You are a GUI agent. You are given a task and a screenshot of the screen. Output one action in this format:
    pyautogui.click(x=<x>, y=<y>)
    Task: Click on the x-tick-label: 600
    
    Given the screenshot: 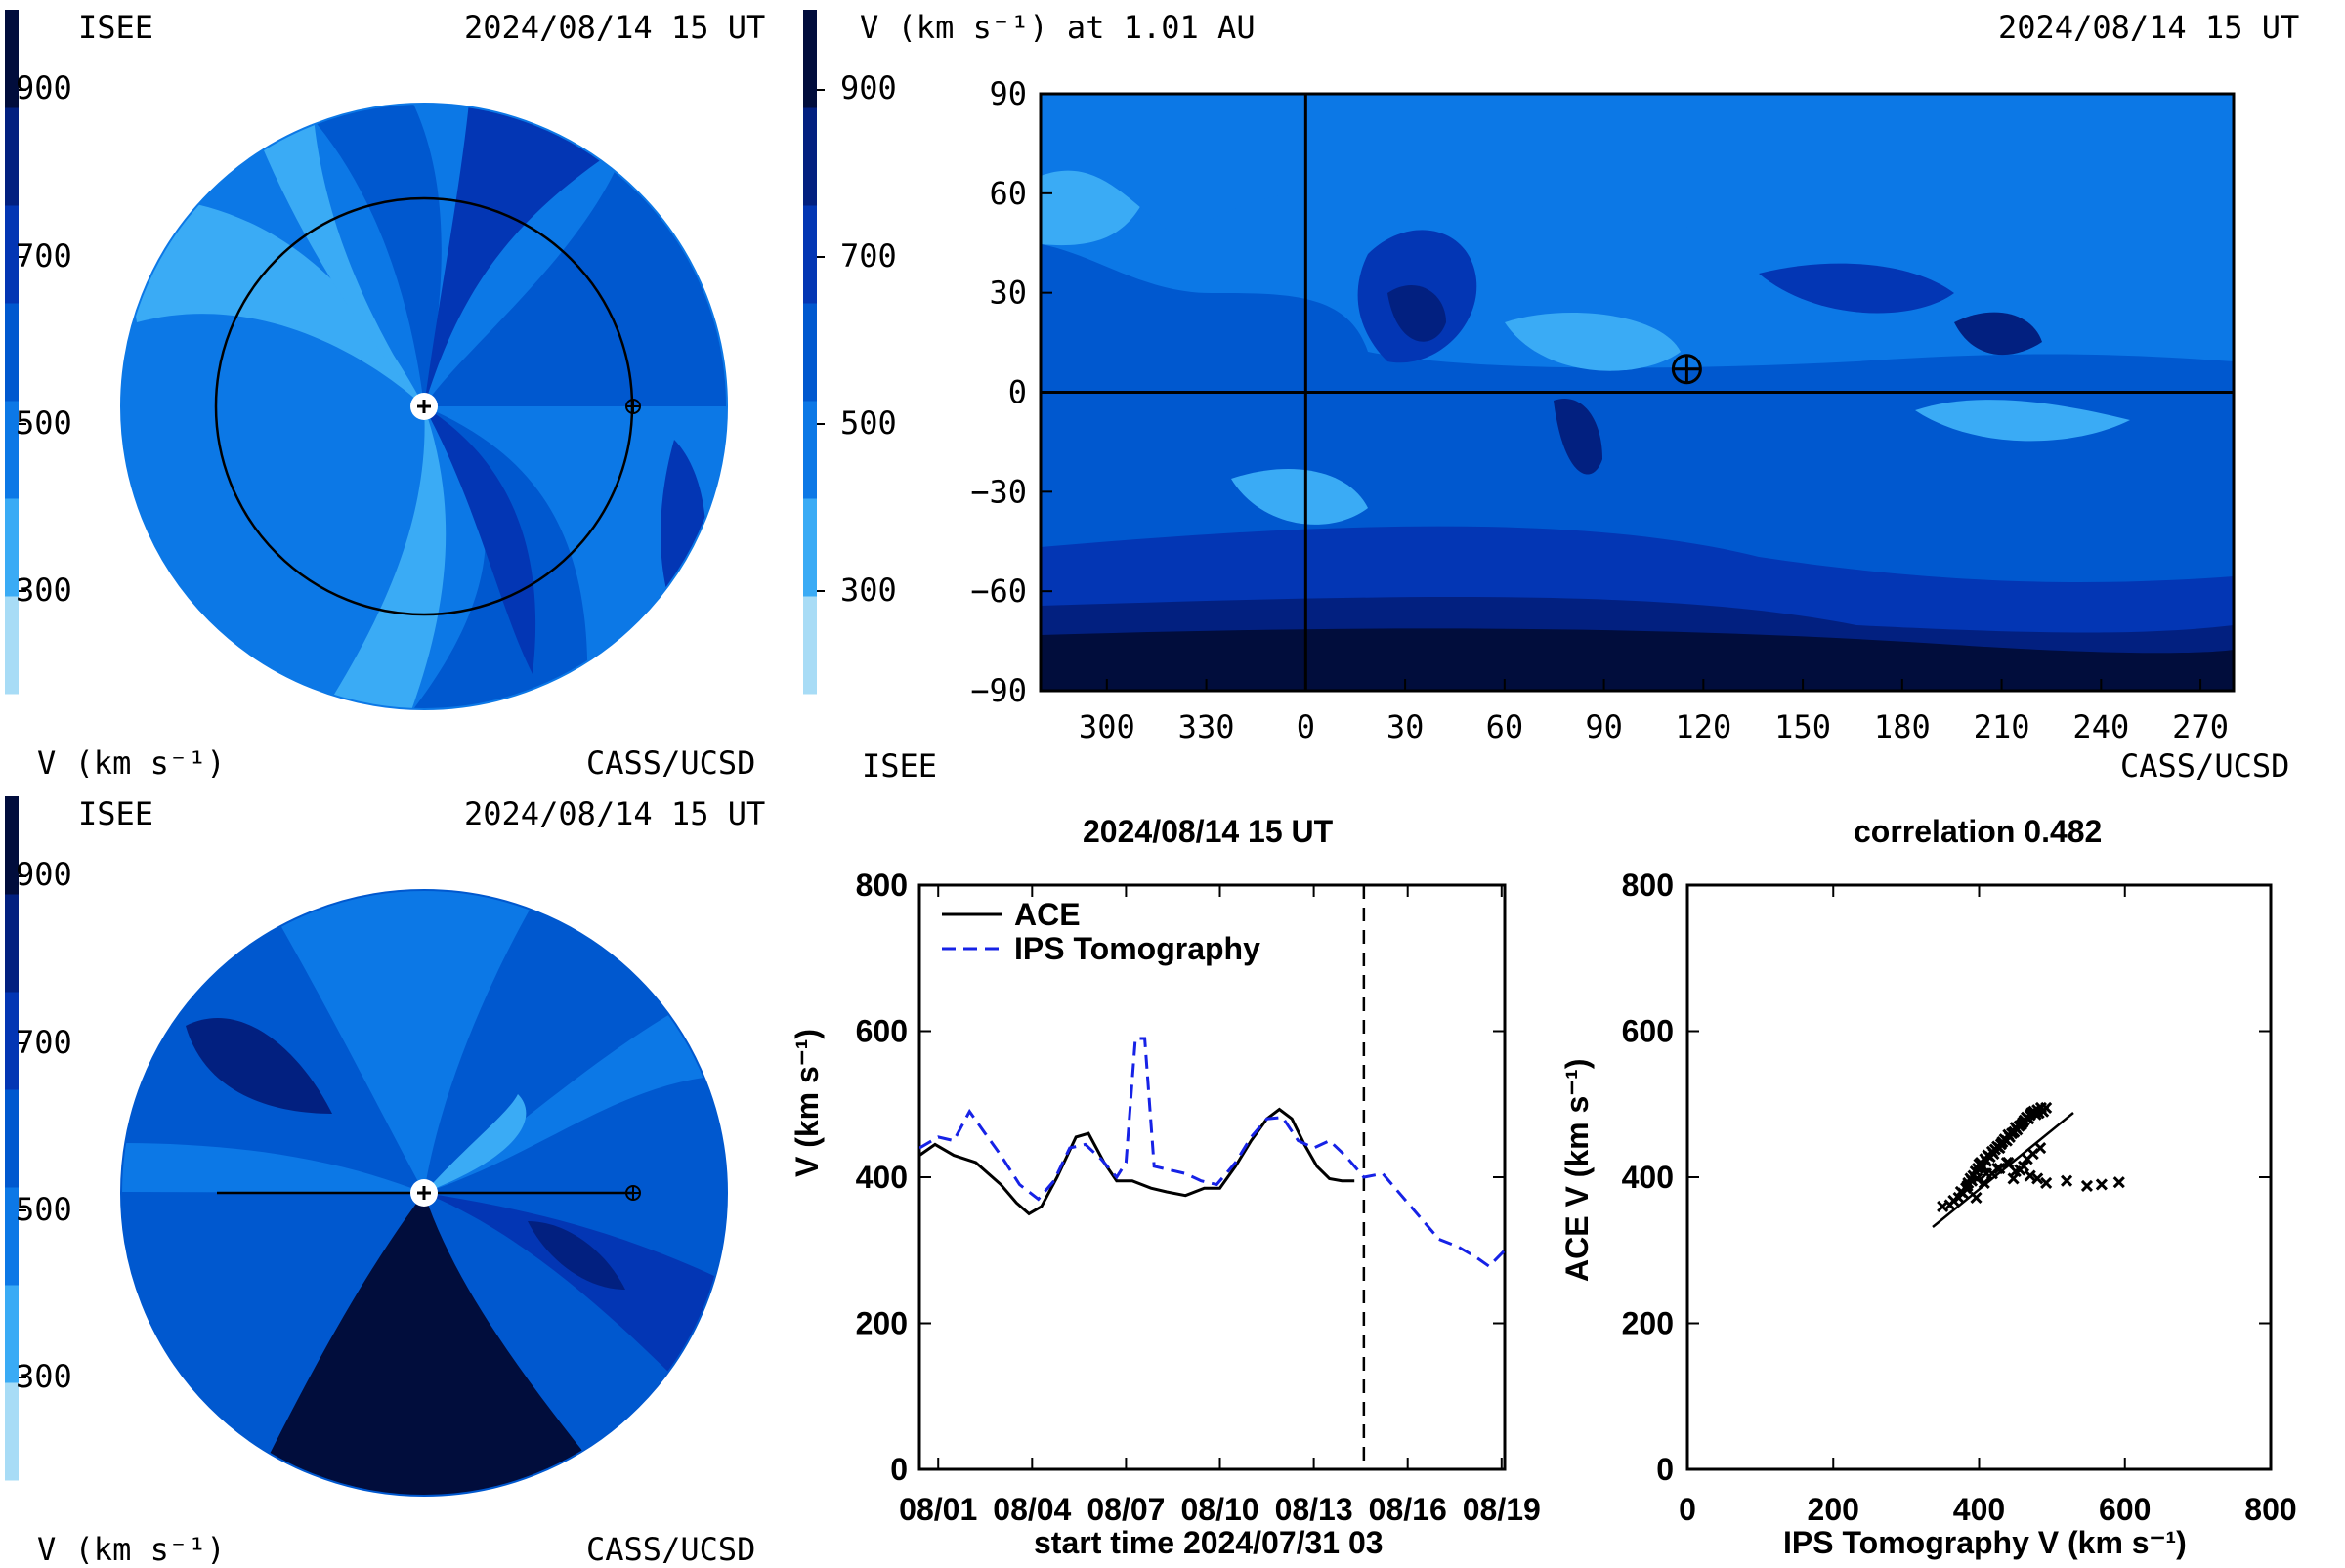 What is the action you would take?
    pyautogui.click(x=2125, y=1509)
    